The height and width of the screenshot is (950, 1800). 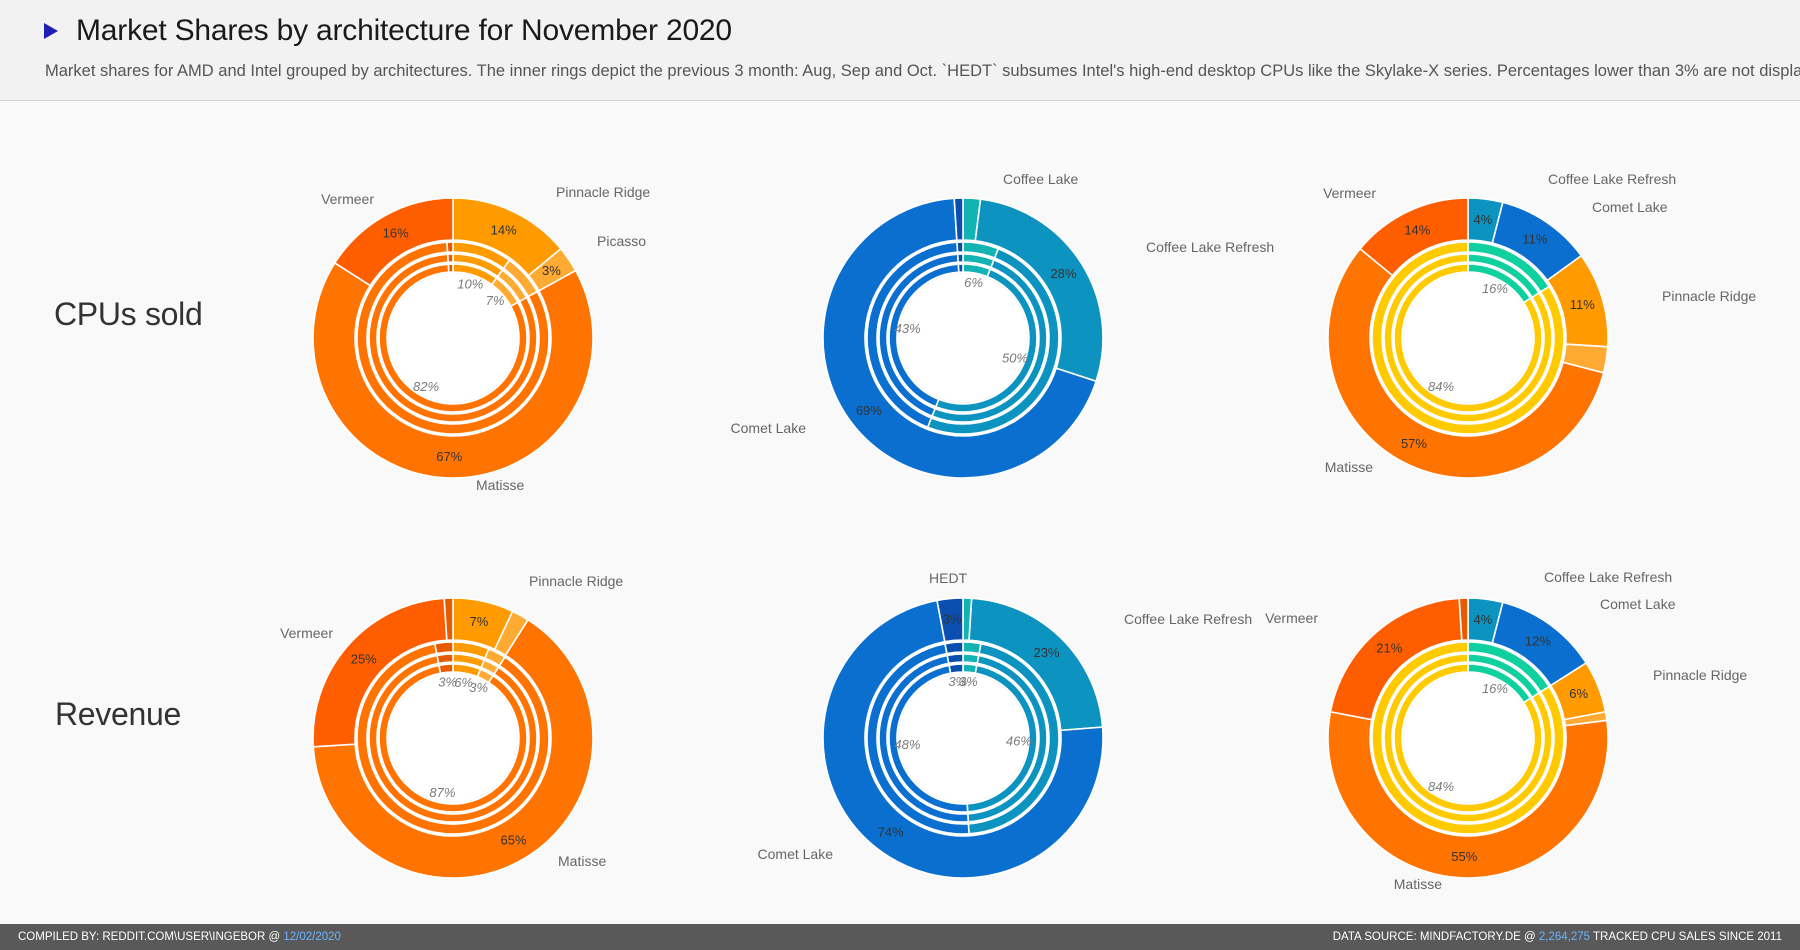 I want to click on outer-slice-label-matisse: 65%, so click(x=514, y=839).